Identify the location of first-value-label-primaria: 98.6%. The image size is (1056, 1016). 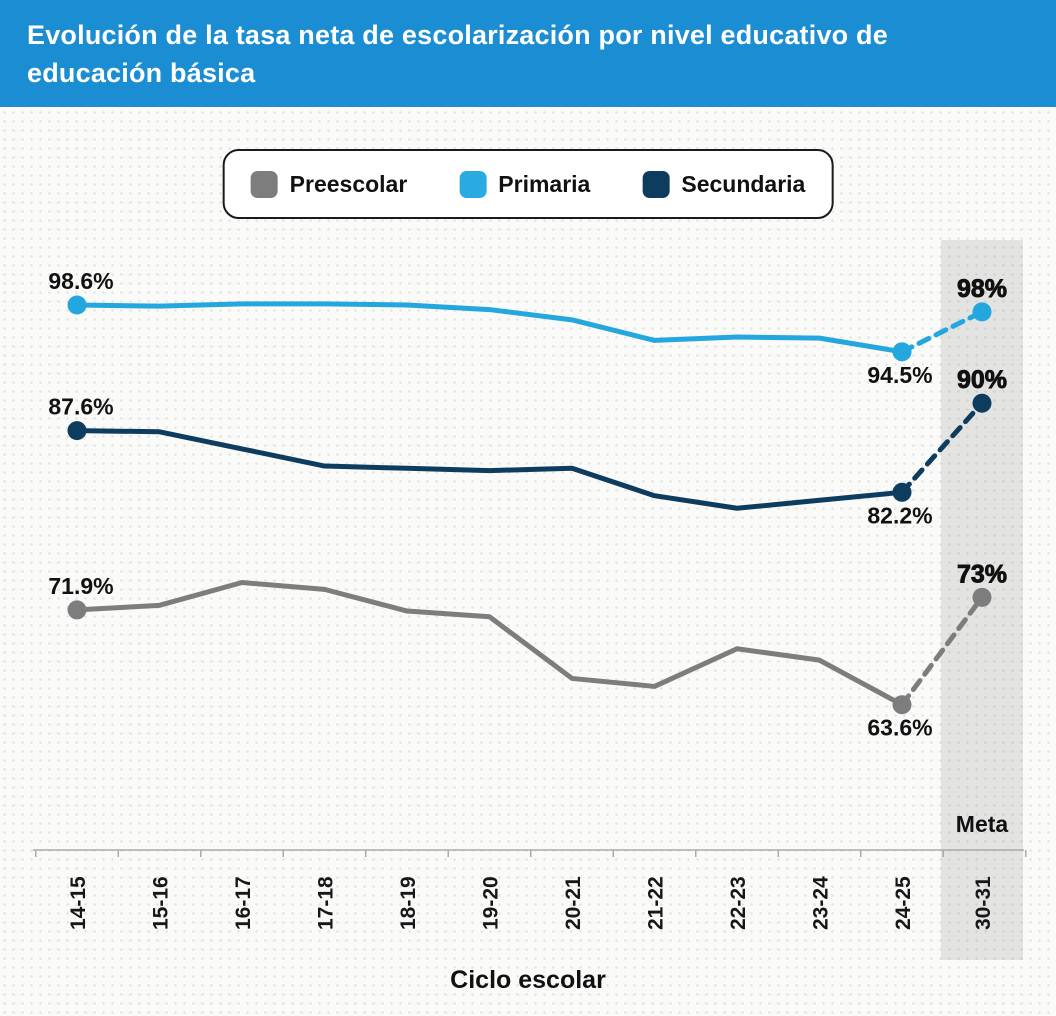
(80, 281).